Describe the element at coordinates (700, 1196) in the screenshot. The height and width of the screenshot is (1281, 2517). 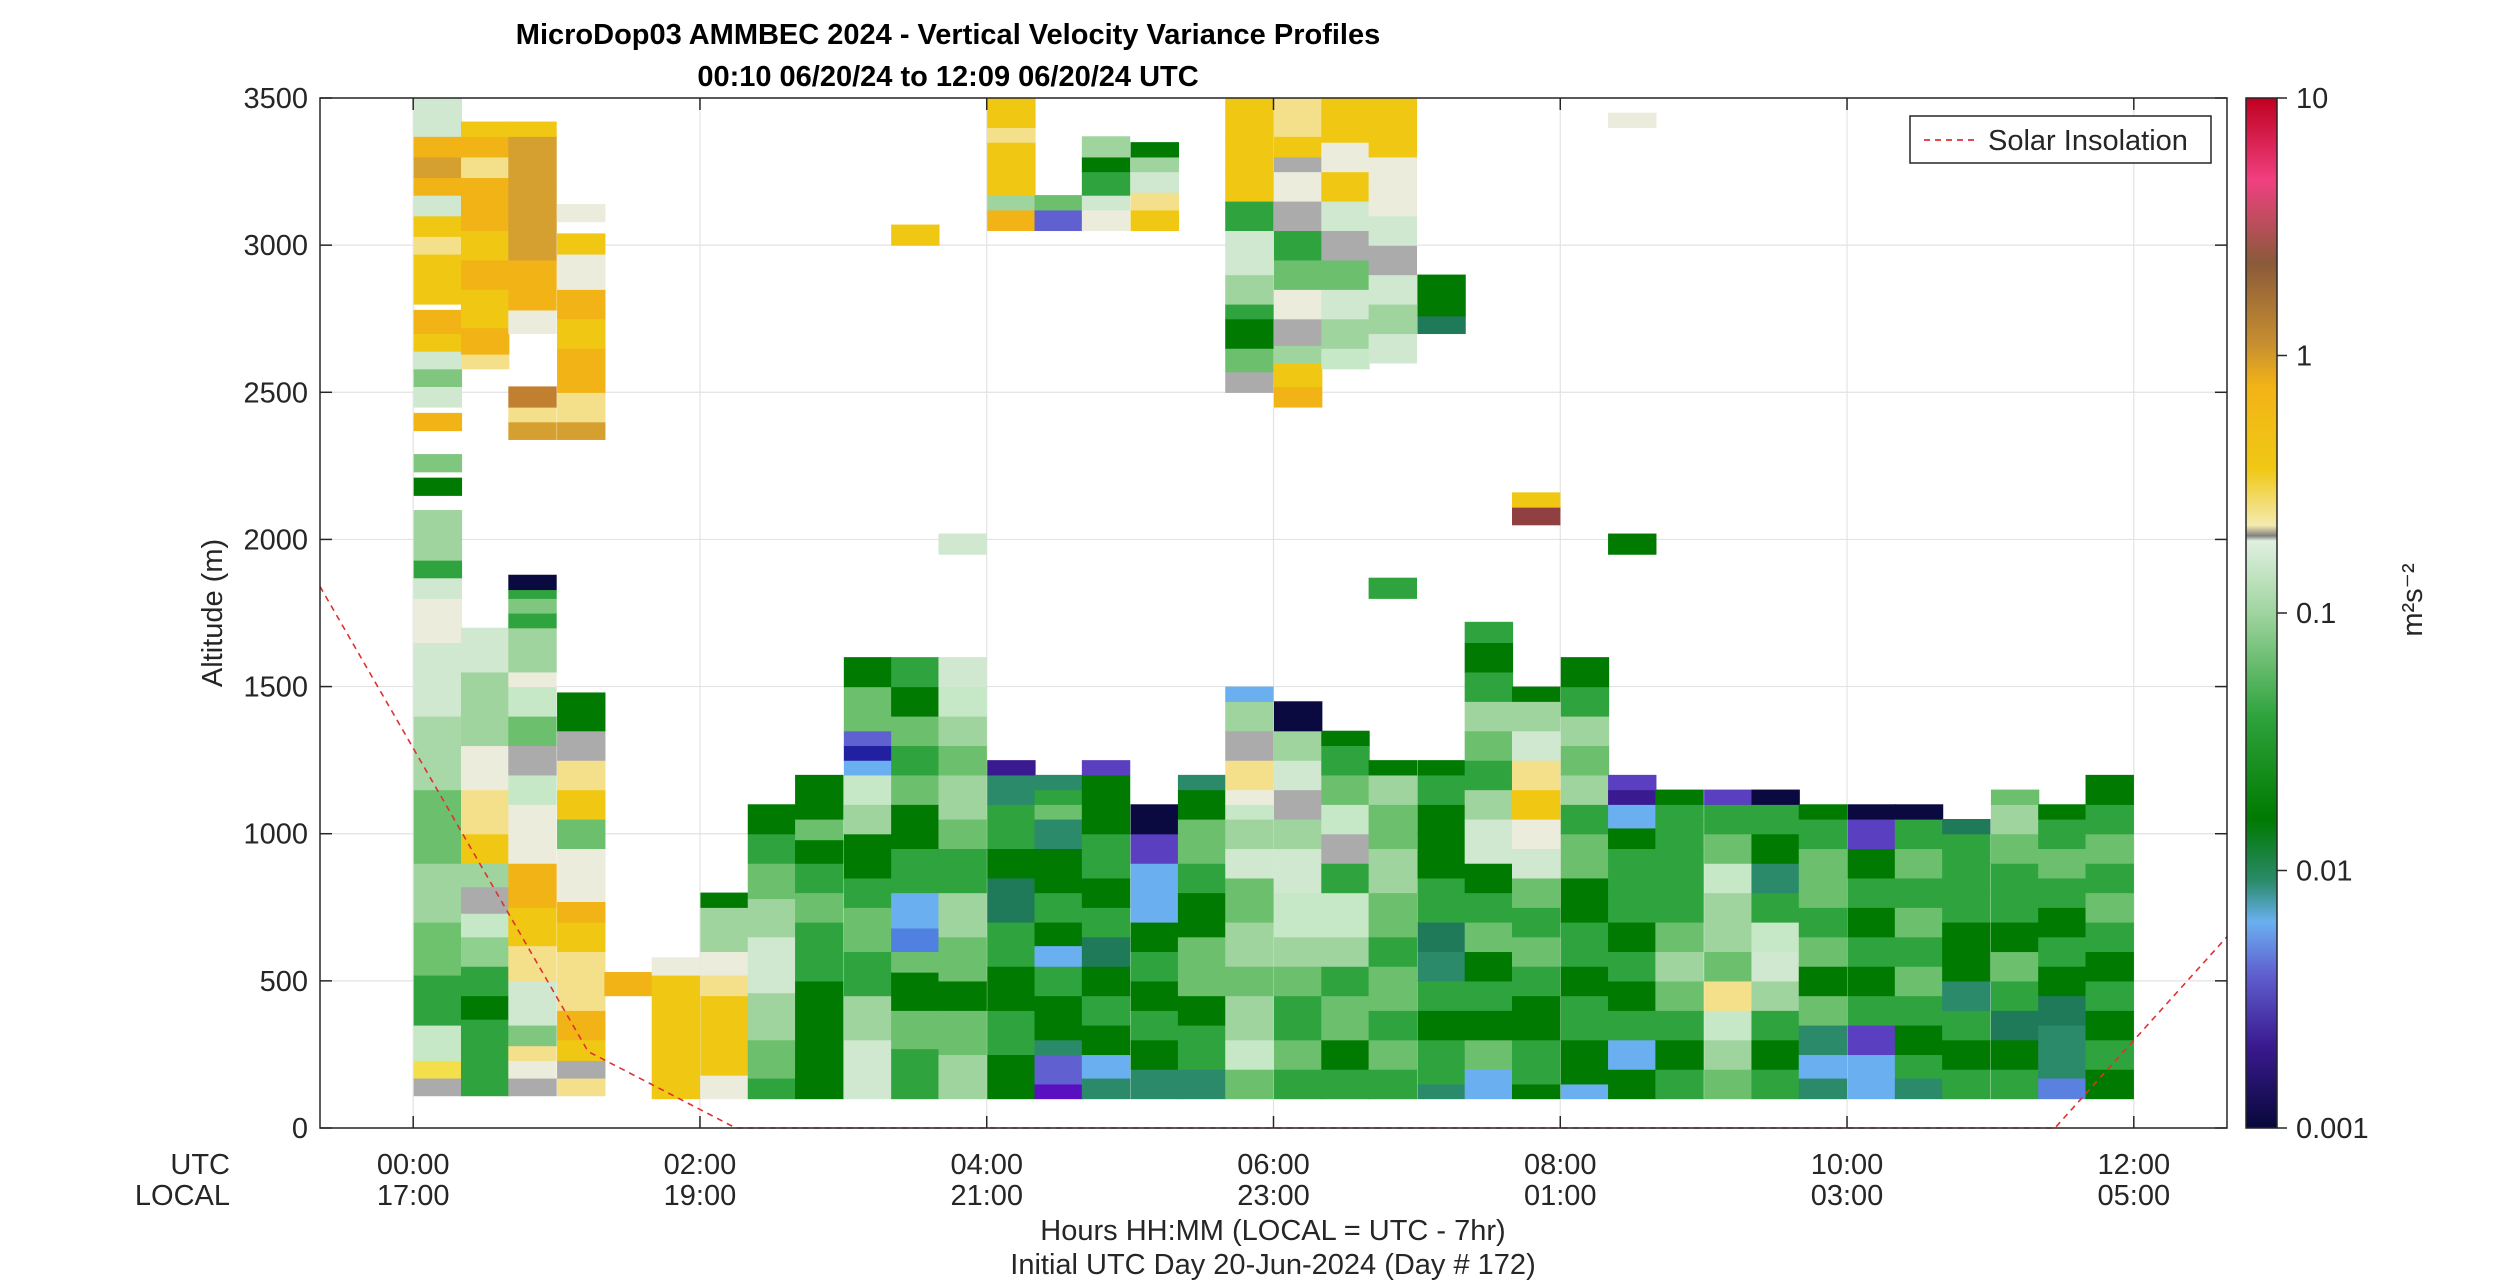
I see `x-tick-label-local: 19:00` at that location.